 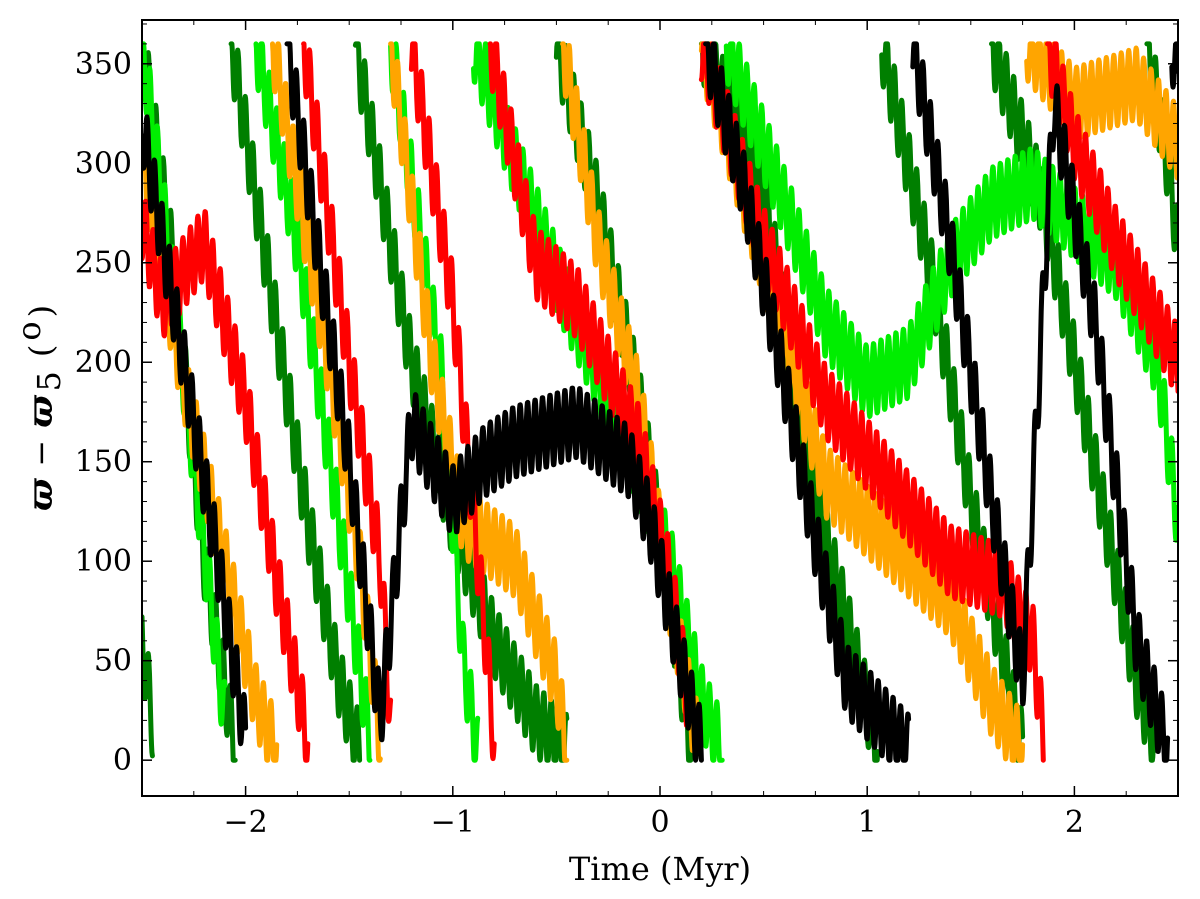 I want to click on y-tick-label: 100, so click(x=103, y=561).